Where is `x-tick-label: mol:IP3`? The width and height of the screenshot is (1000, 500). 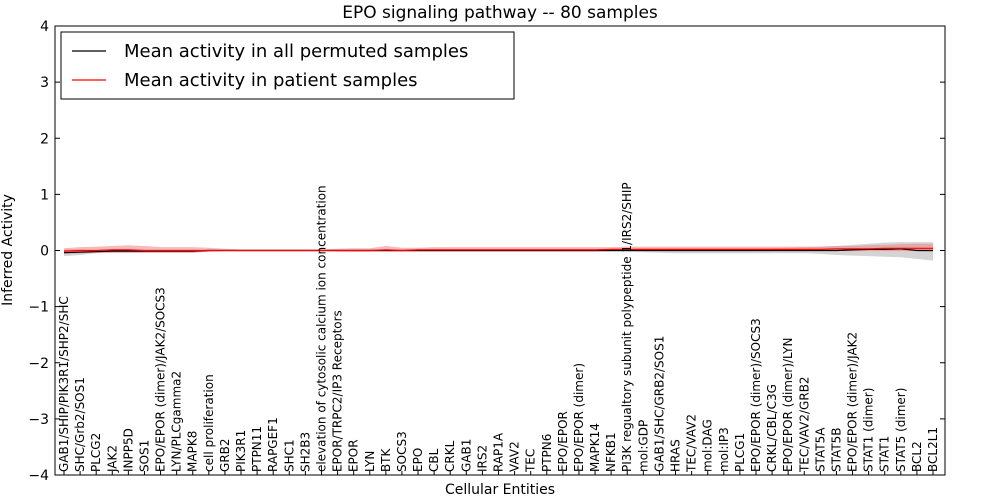 x-tick-label: mol:IP3 is located at coordinates (724, 449).